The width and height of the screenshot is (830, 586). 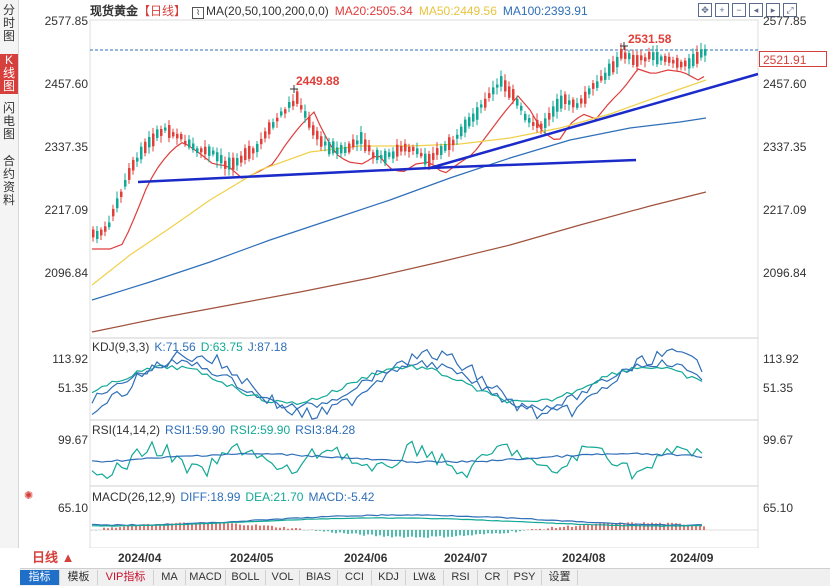 I want to click on period-selector: 日线 ▲, so click(x=53, y=557).